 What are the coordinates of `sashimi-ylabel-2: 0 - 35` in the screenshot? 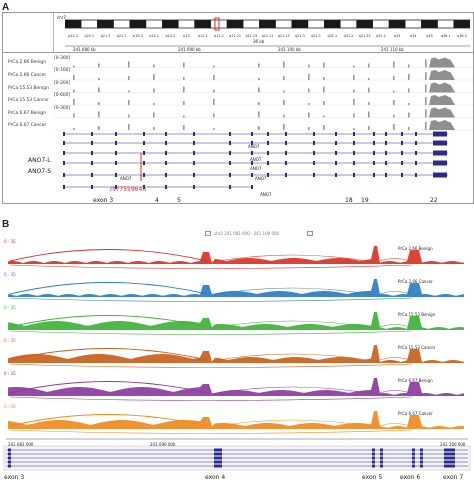 It's located at (10, 274).